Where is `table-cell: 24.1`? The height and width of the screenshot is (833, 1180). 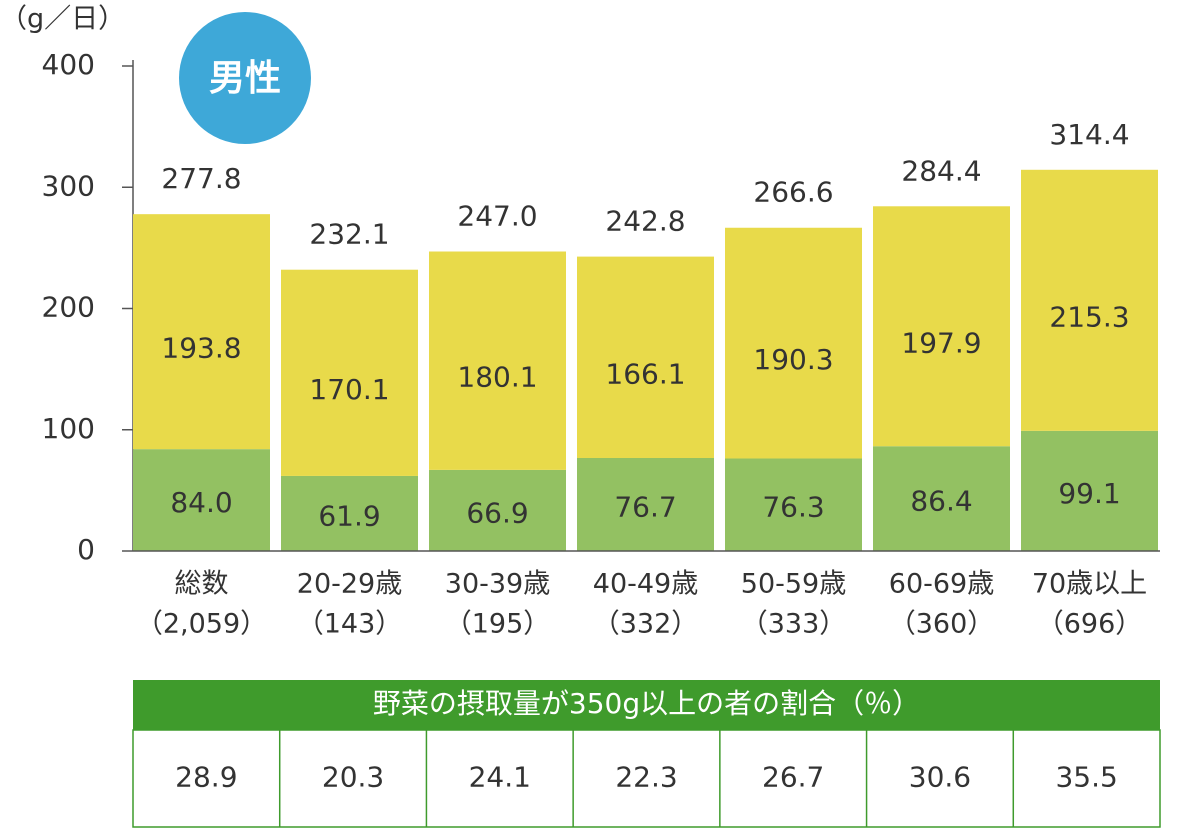 table-cell: 24.1 is located at coordinates (500, 777).